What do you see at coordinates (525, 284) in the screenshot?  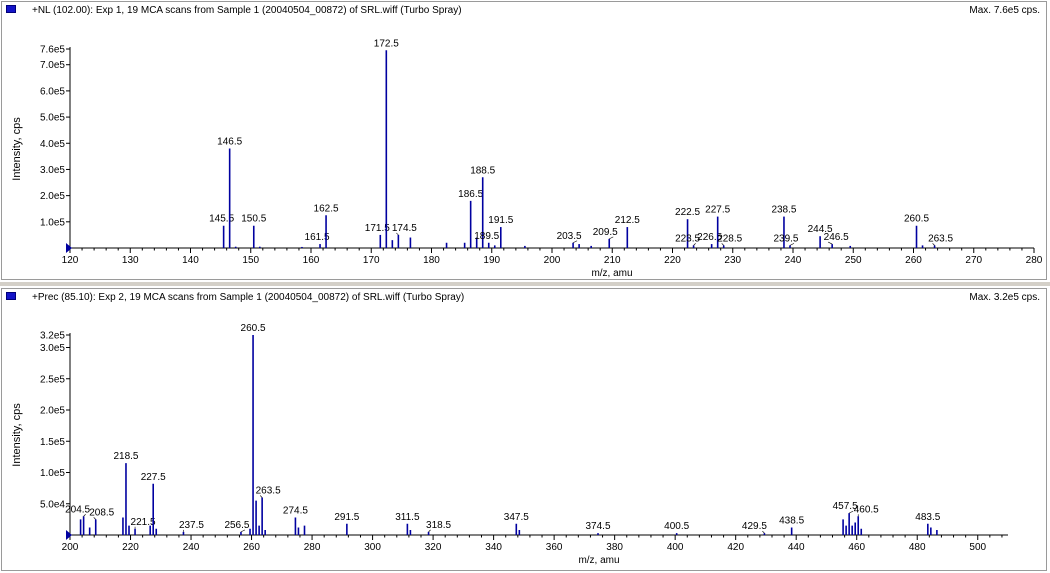 I see `pane-splitter` at bounding box center [525, 284].